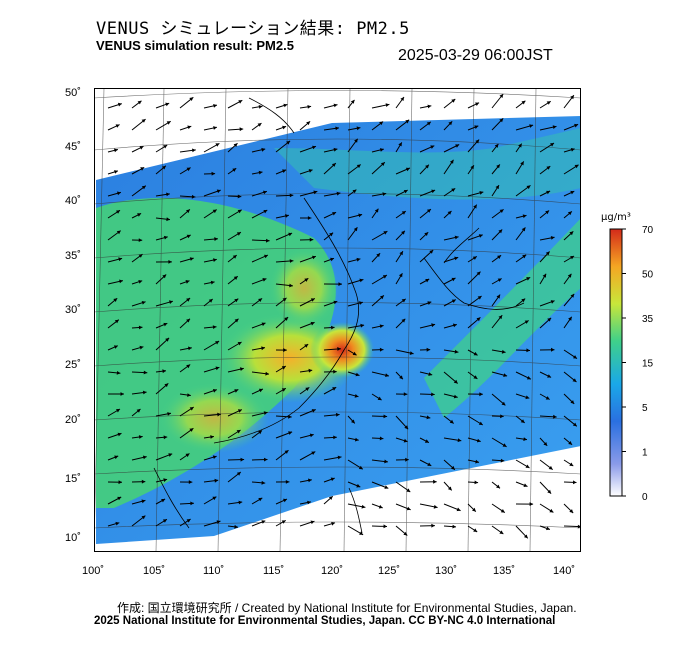 The image size is (700, 649). What do you see at coordinates (446, 571) in the screenshot?
I see `lon-tick-130: 130˚` at bounding box center [446, 571].